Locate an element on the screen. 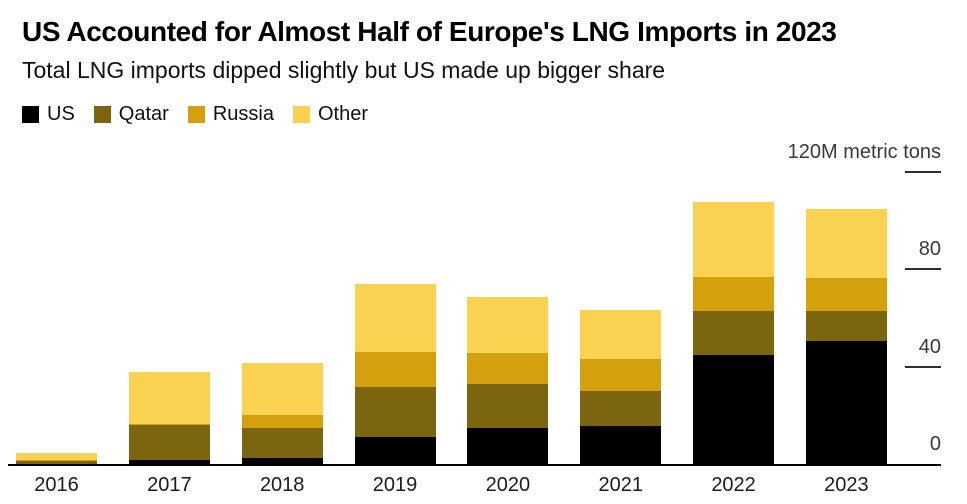 The width and height of the screenshot is (967, 504). x-axis-label-2021: 2021 is located at coordinates (620, 485).